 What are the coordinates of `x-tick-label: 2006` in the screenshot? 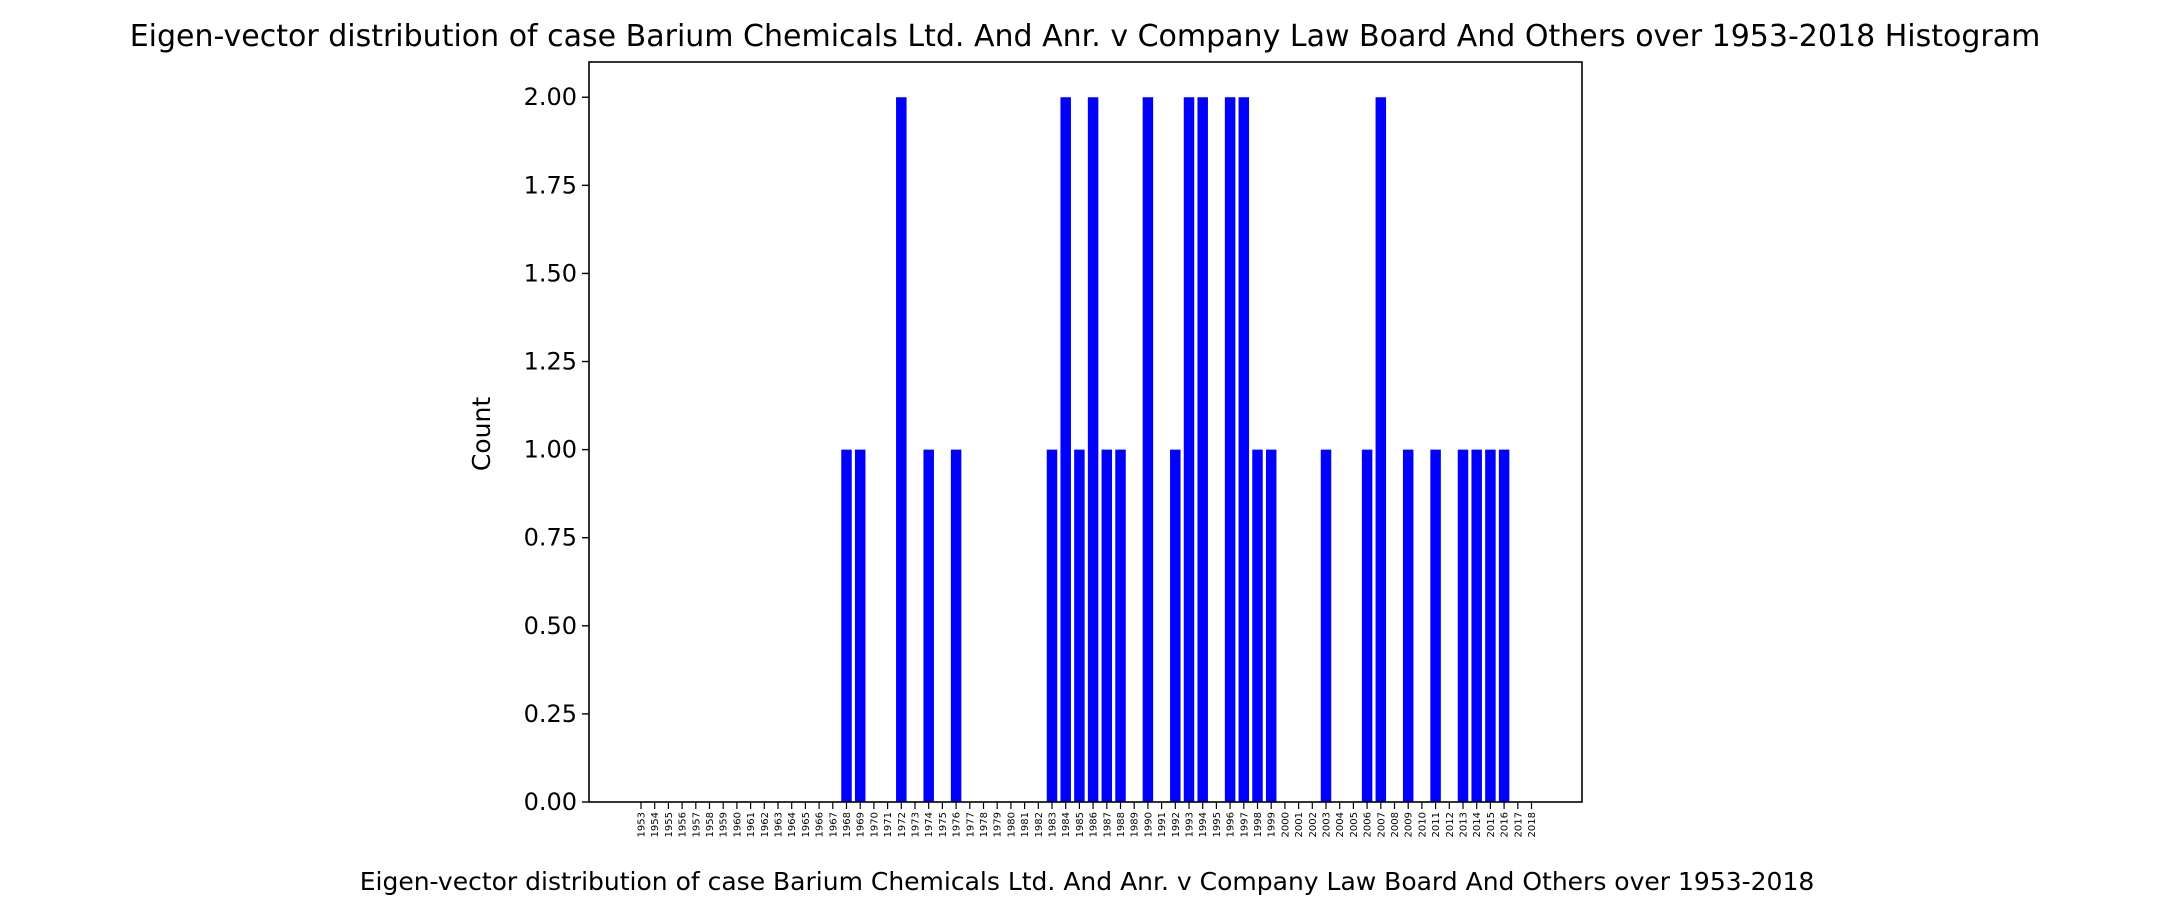 It's located at (1368, 824).